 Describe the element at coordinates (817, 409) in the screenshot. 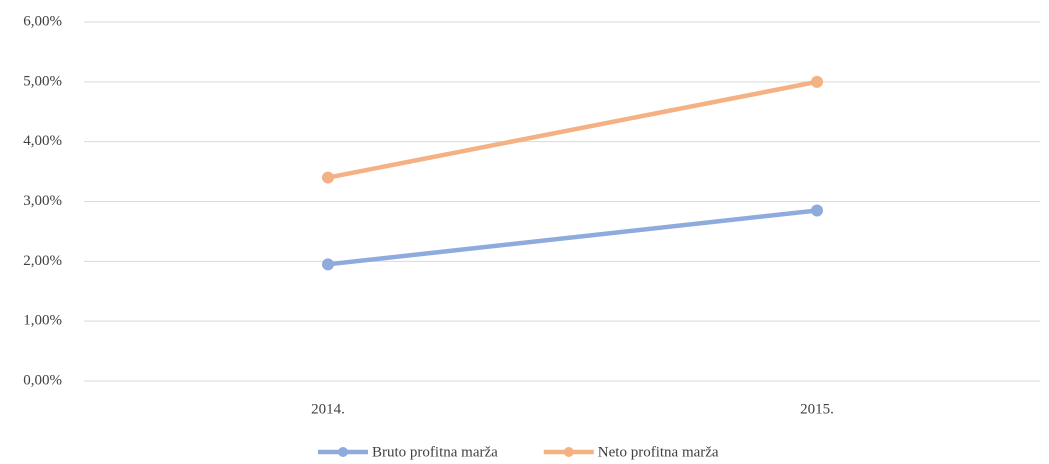

I see `x-tick-label: 2015.` at that location.